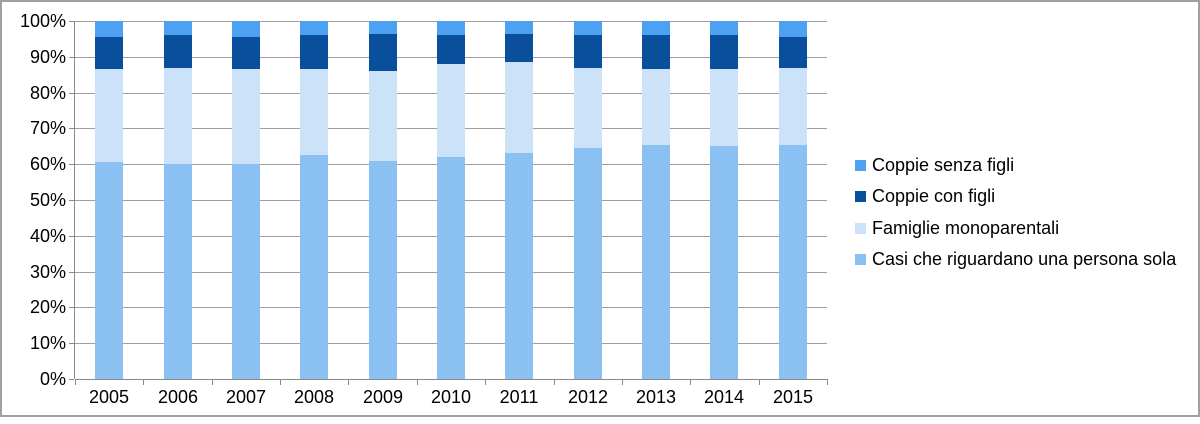  I want to click on bar-2013, so click(656, 200).